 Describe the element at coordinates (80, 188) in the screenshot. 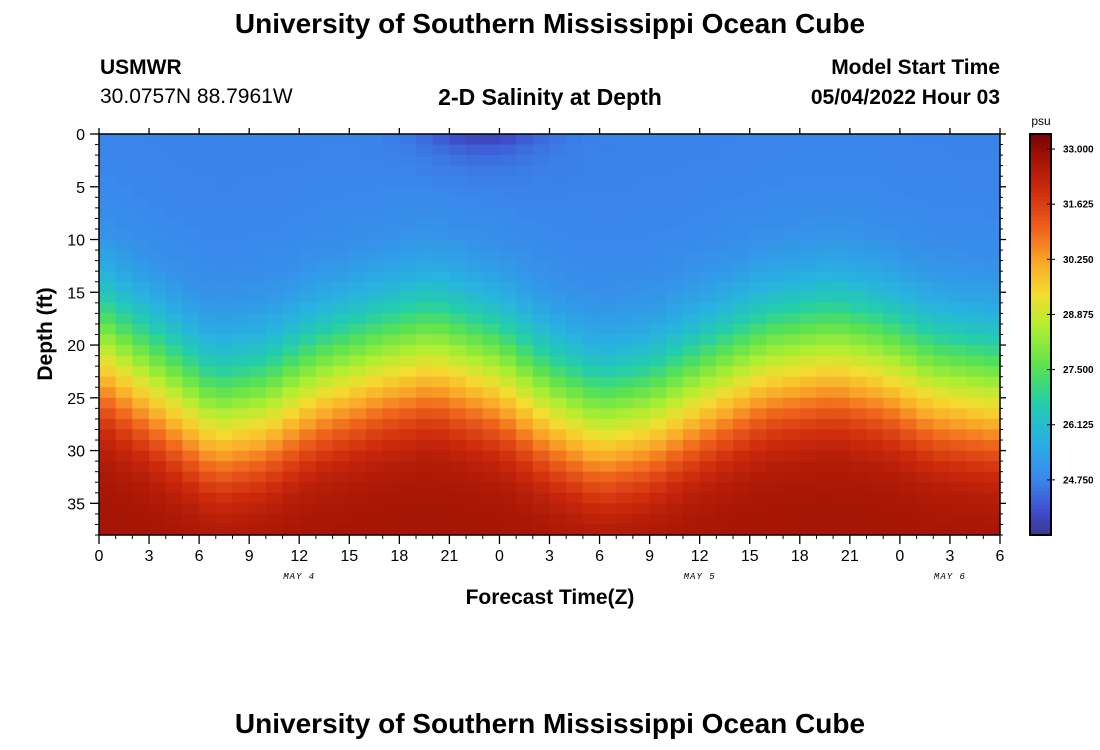

I see `y-tick-label: 5` at that location.